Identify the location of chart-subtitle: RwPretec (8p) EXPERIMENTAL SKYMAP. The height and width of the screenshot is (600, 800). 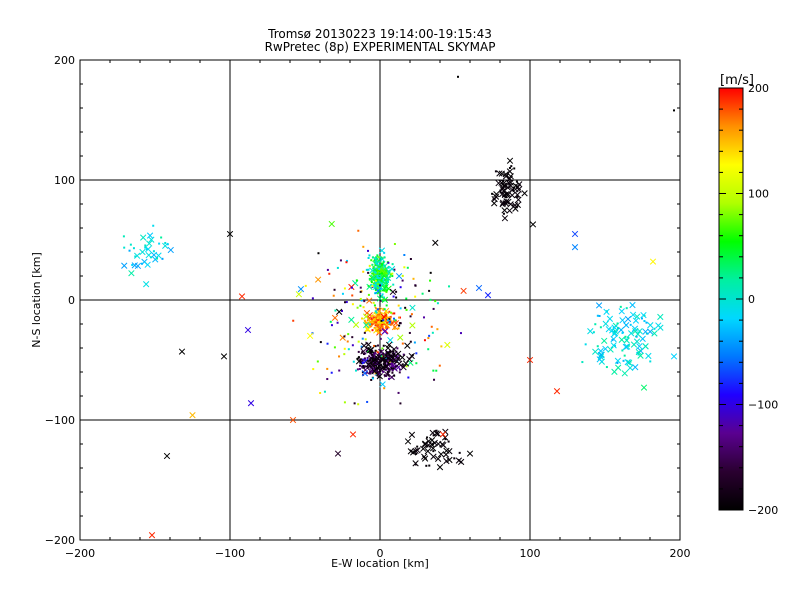
(380, 47).